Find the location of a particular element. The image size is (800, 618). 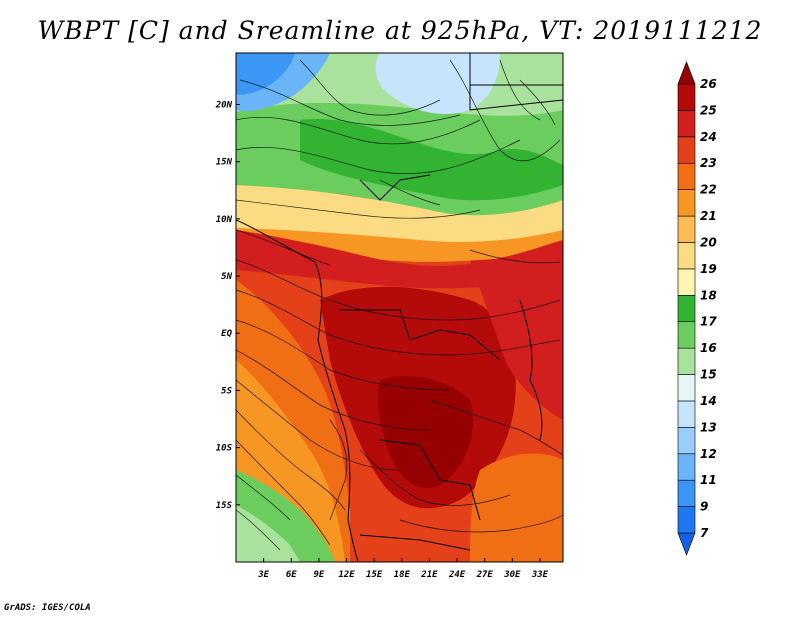

colorbar-low-arrow is located at coordinates (686, 544).